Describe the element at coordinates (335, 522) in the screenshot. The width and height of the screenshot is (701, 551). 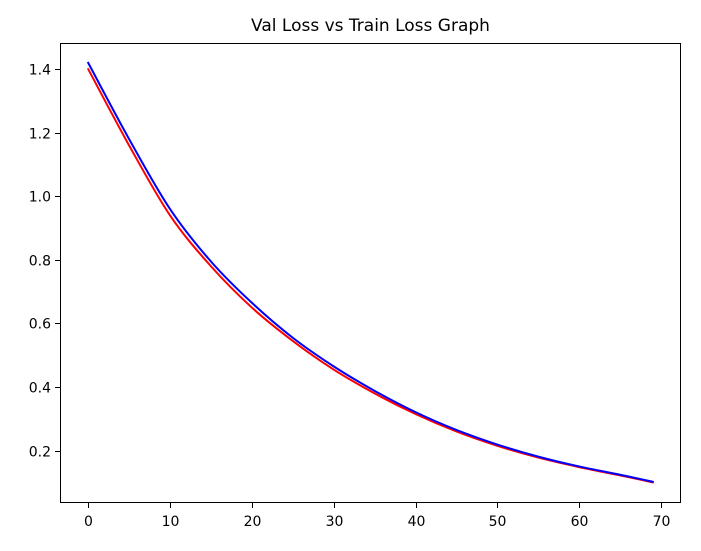
I see `x-tick-label: 30` at that location.